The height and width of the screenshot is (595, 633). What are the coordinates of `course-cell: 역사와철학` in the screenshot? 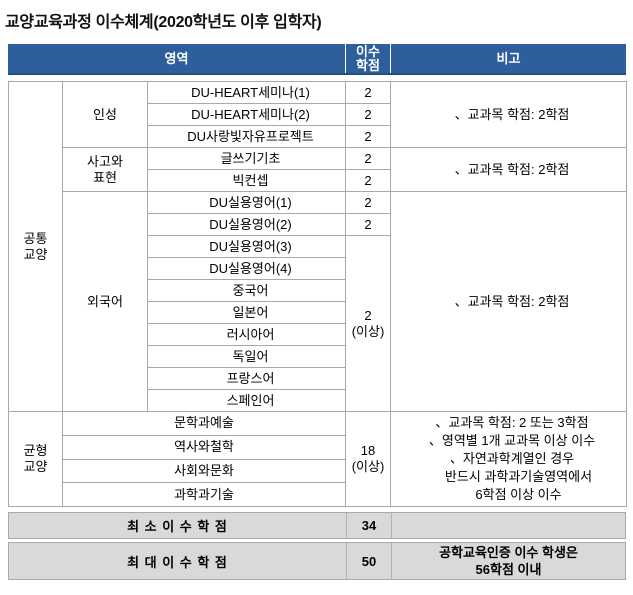 It's located at (204, 447).